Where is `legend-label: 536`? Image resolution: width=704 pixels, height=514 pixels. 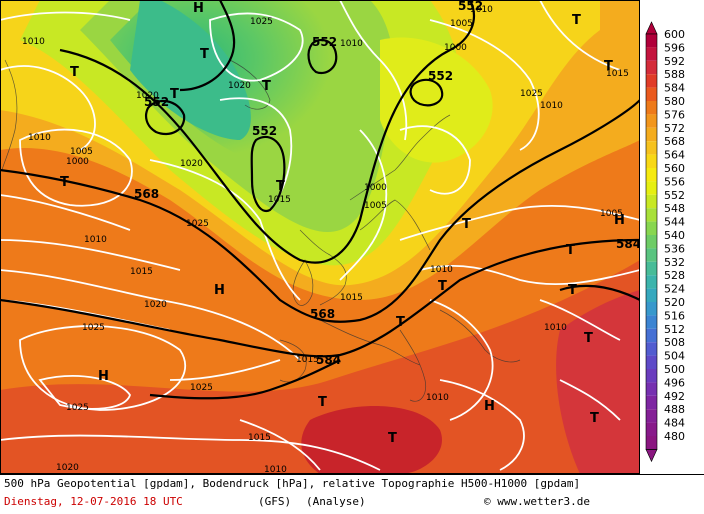
legend-label: 536 is located at coordinates (674, 248).